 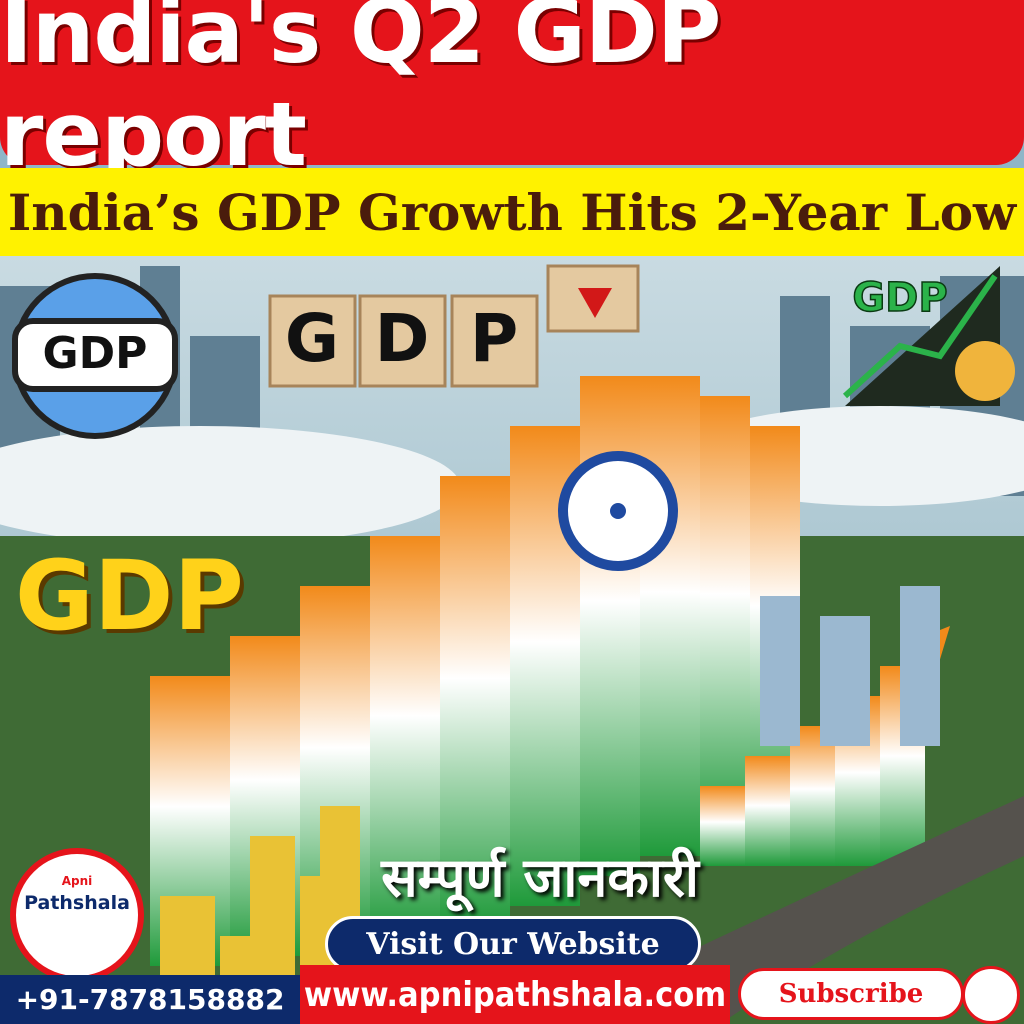 What do you see at coordinates (850, 666) in the screenshot?
I see `city-right` at bounding box center [850, 666].